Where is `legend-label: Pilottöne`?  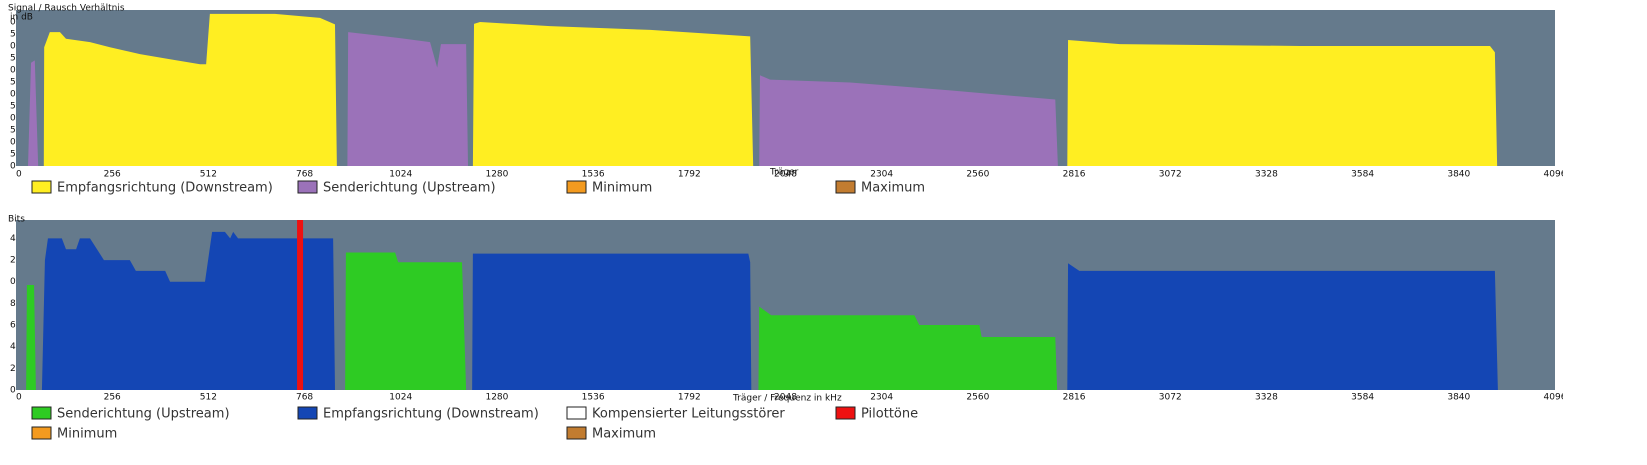
legend-label: Pilottöne is located at coordinates (889, 414).